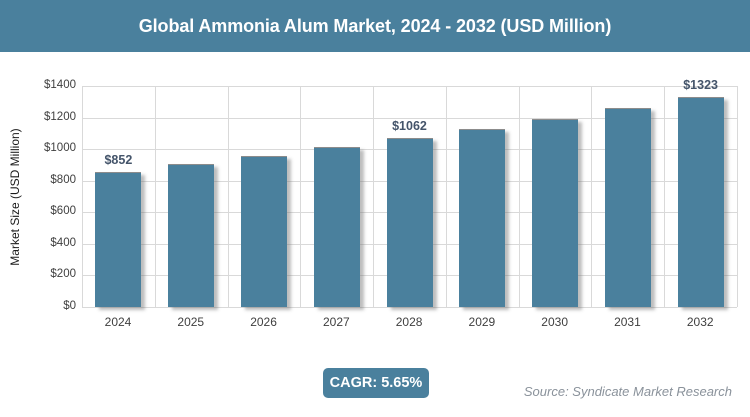 The image size is (750, 417). Describe the element at coordinates (336, 322) in the screenshot. I see `x-tick-label: 2027` at that location.